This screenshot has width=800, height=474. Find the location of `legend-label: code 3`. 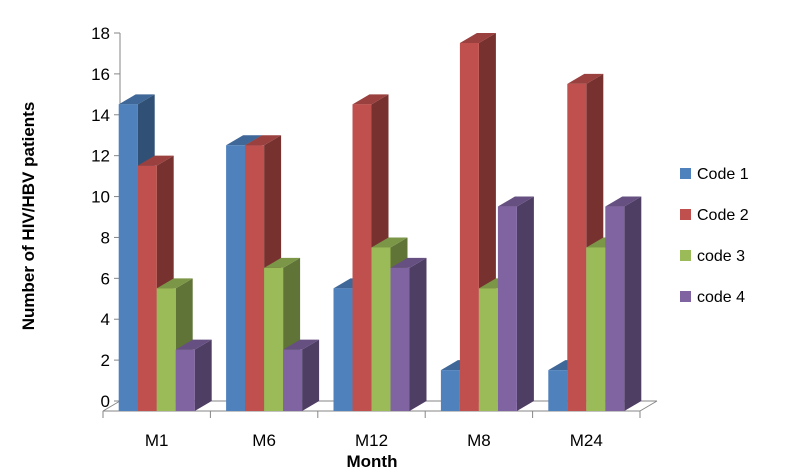

legend-label: code 3 is located at coordinates (721, 256).